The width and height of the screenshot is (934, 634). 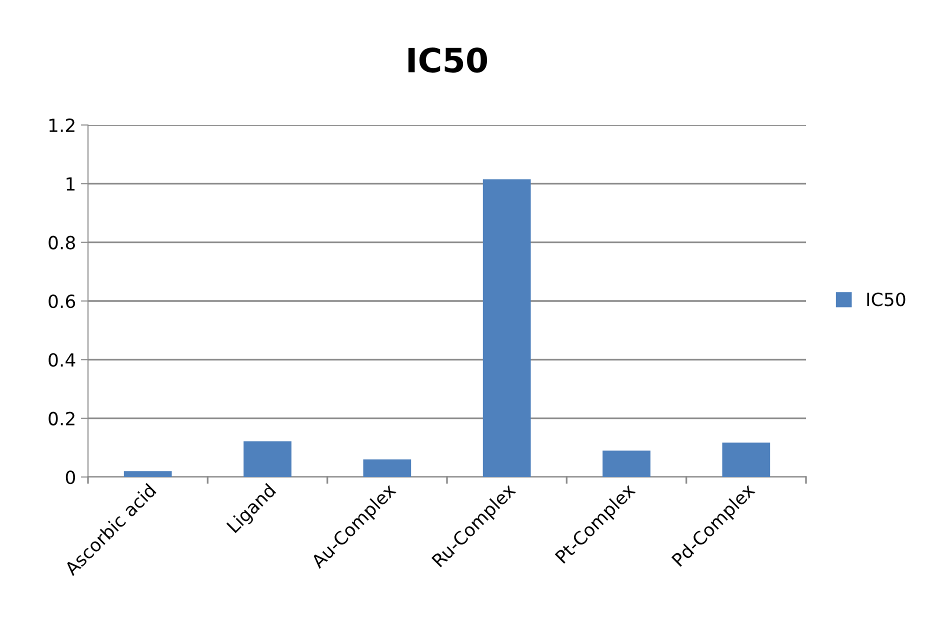 I want to click on chart-title: IC50, so click(x=448, y=60).